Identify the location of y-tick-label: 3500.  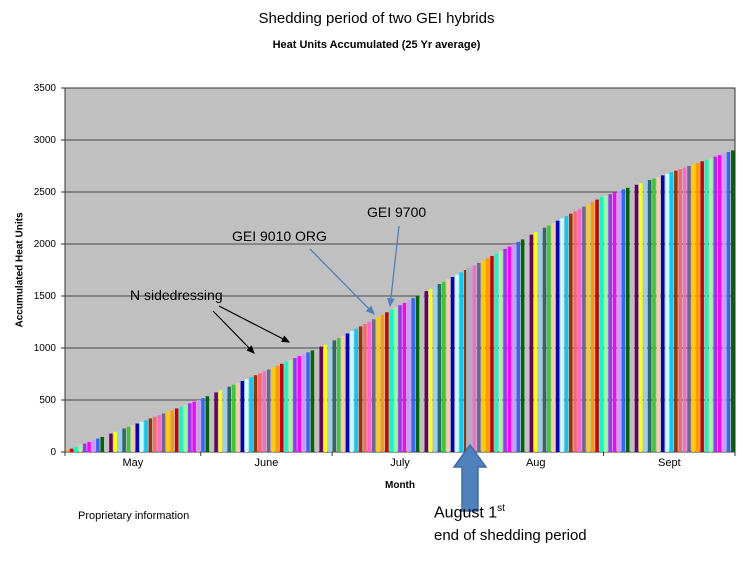
(44, 88).